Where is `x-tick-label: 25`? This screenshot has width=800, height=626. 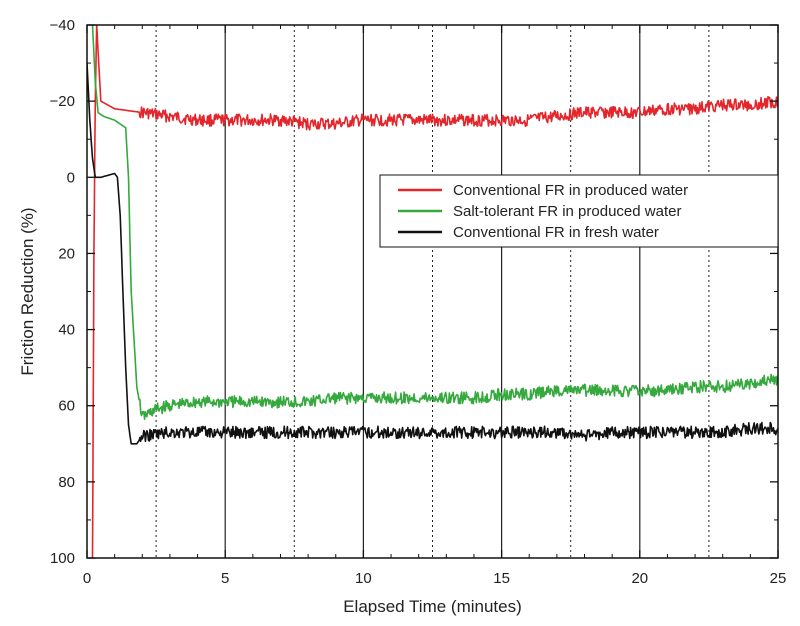
x-tick-label: 25 is located at coordinates (778, 578).